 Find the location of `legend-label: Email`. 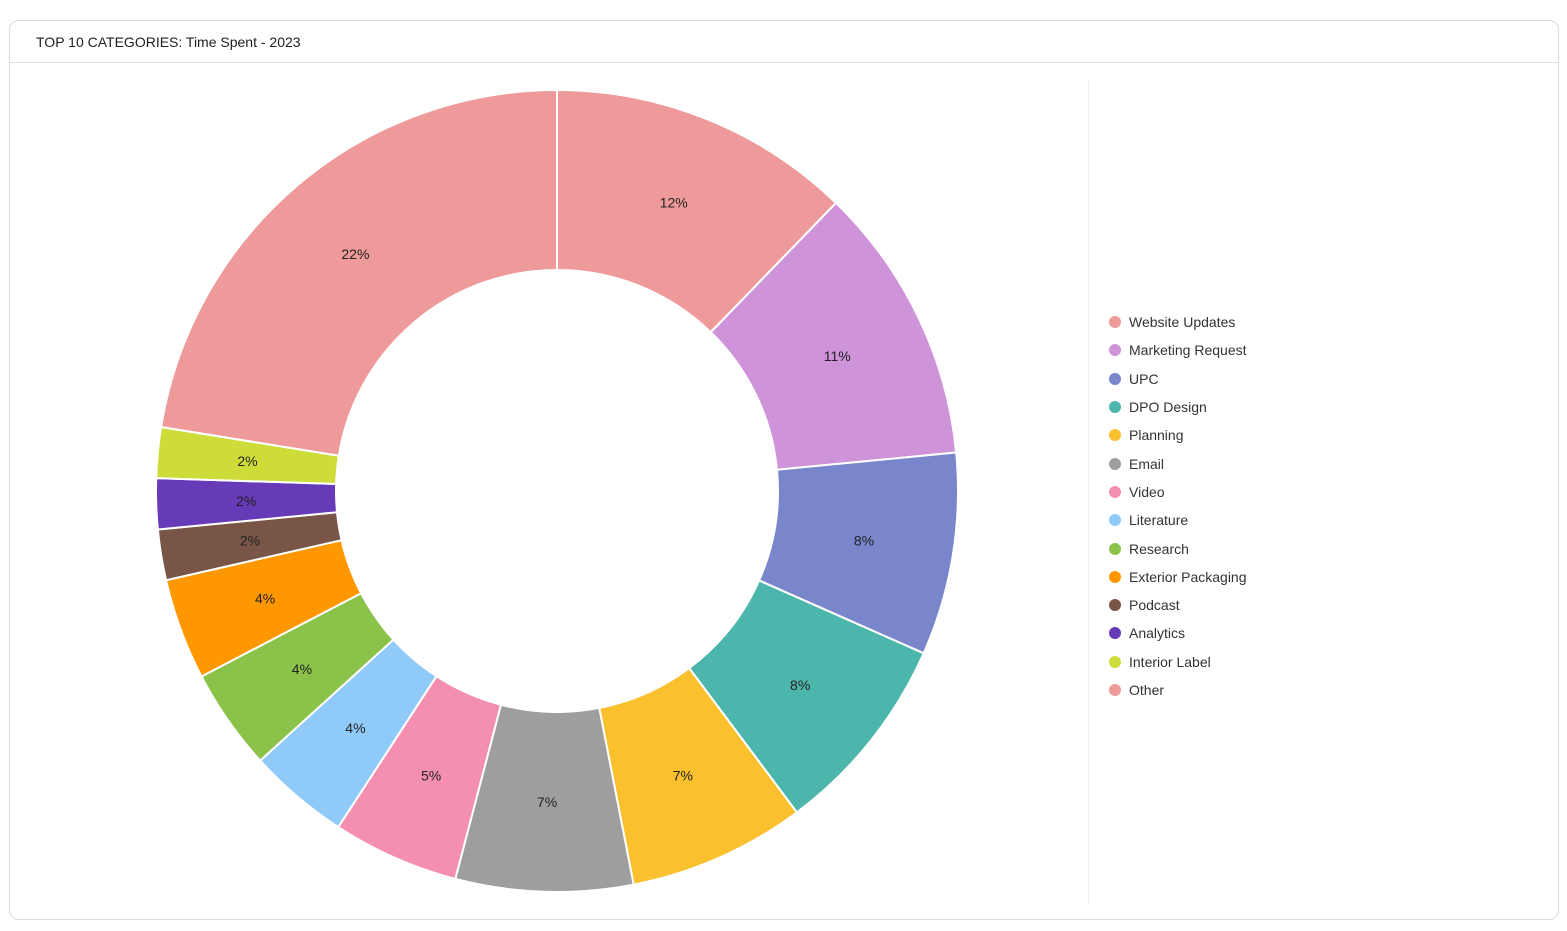

legend-label: Email is located at coordinates (1147, 463).